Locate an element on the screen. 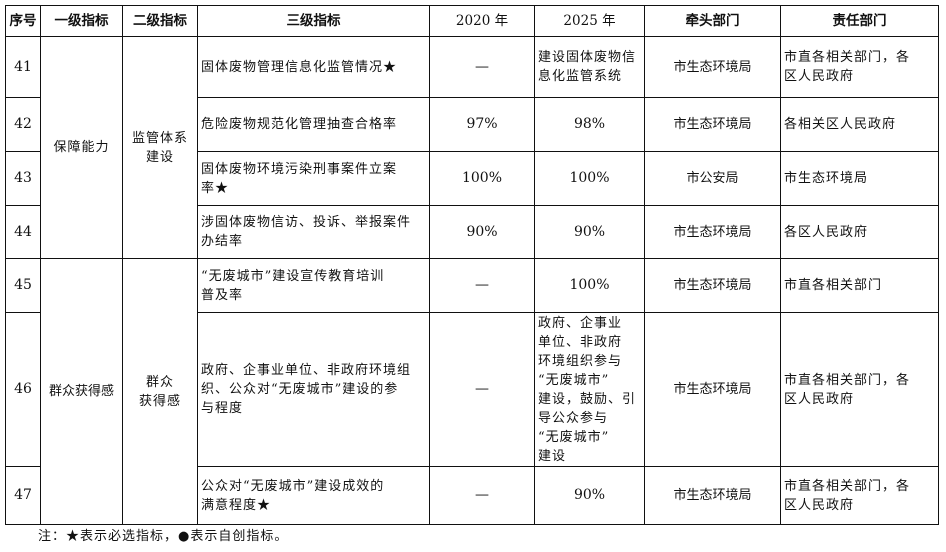  level1-indicator: 保障能力 is located at coordinates (81, 147).